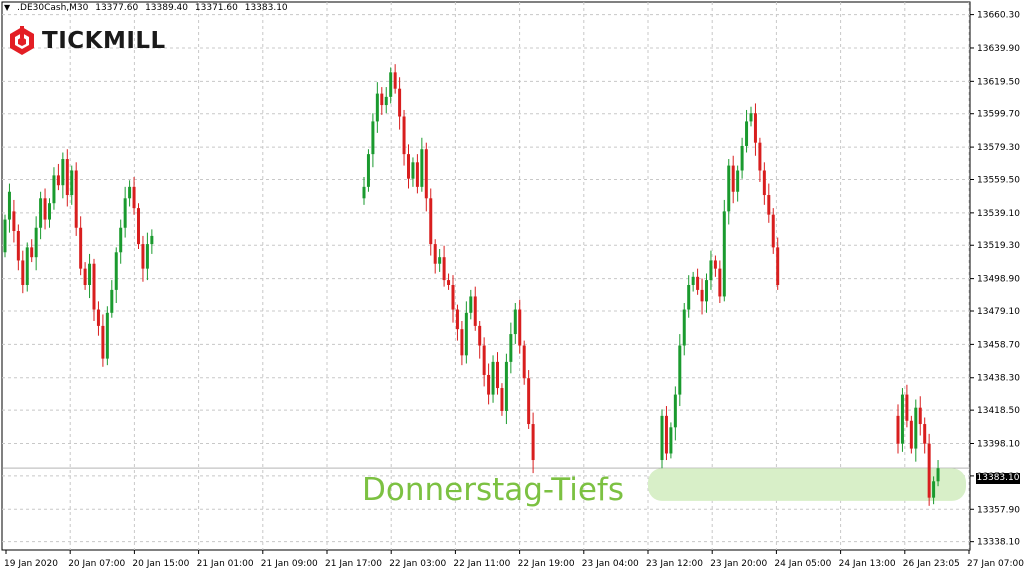  What do you see at coordinates (998, 445) in the screenshot?
I see `y-tick-label: 13398.10` at bounding box center [998, 445].